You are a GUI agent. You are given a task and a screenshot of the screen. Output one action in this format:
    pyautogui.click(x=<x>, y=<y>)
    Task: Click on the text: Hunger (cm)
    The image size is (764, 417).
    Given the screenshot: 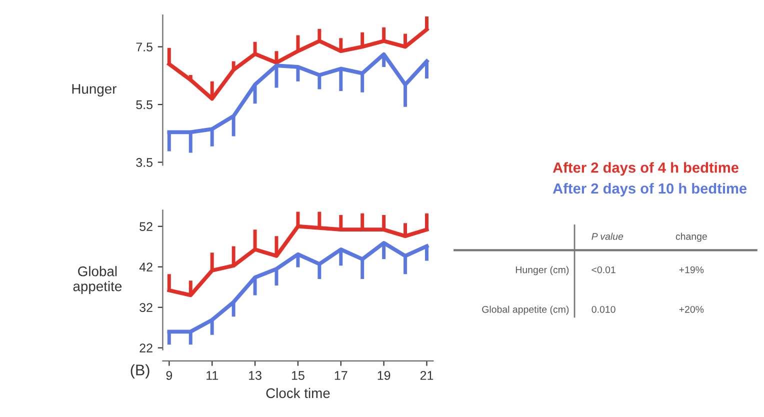 What is the action you would take?
    pyautogui.click(x=542, y=271)
    